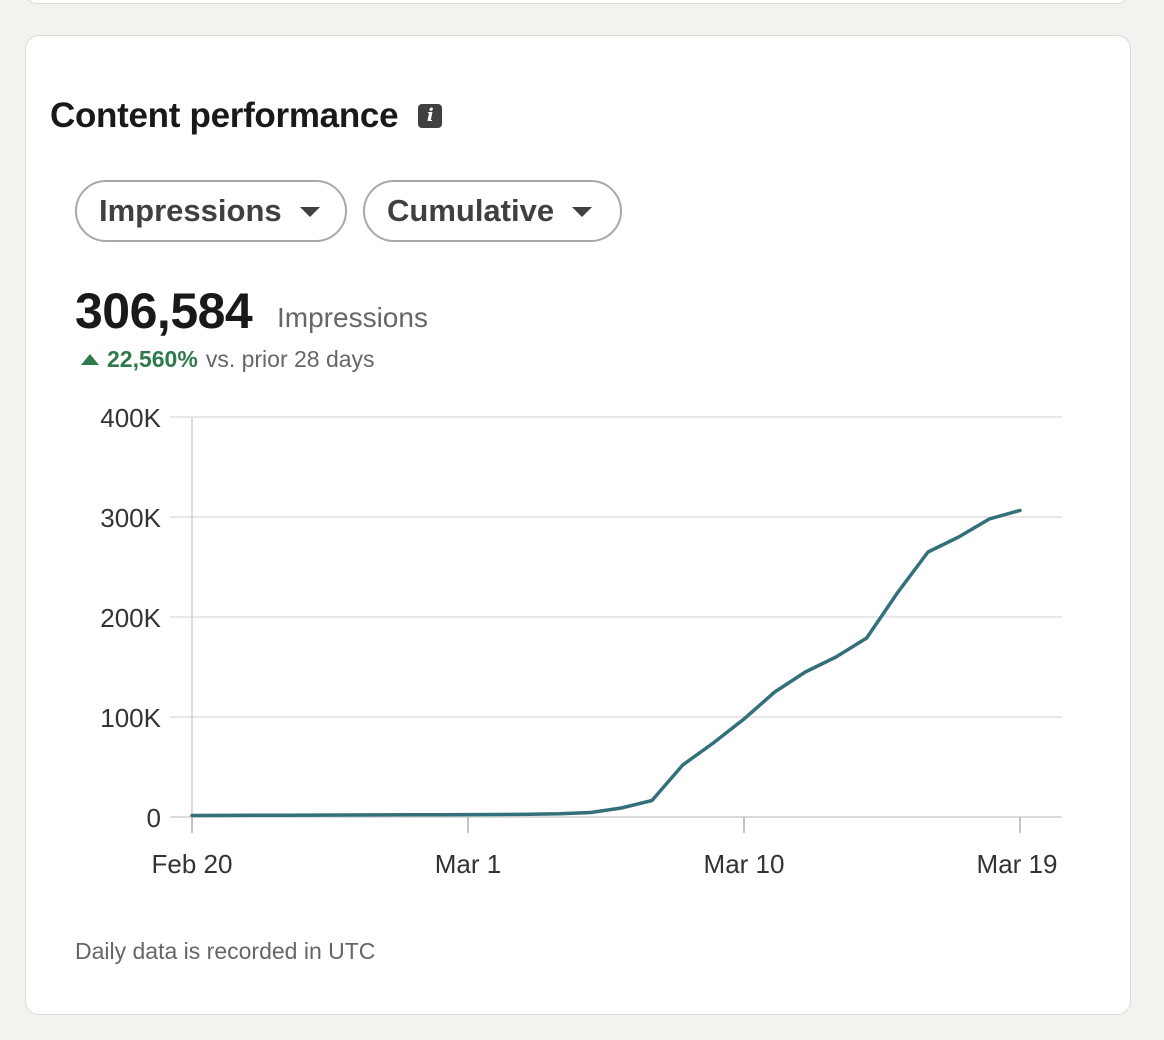  Describe the element at coordinates (468, 864) in the screenshot. I see `x-tick-label: Mar 1` at that location.